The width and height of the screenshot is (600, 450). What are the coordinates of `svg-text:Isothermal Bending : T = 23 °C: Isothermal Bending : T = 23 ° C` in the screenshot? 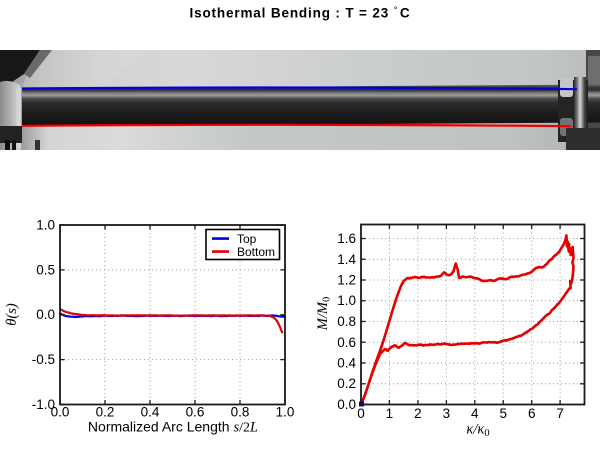 It's located at (300, 13).